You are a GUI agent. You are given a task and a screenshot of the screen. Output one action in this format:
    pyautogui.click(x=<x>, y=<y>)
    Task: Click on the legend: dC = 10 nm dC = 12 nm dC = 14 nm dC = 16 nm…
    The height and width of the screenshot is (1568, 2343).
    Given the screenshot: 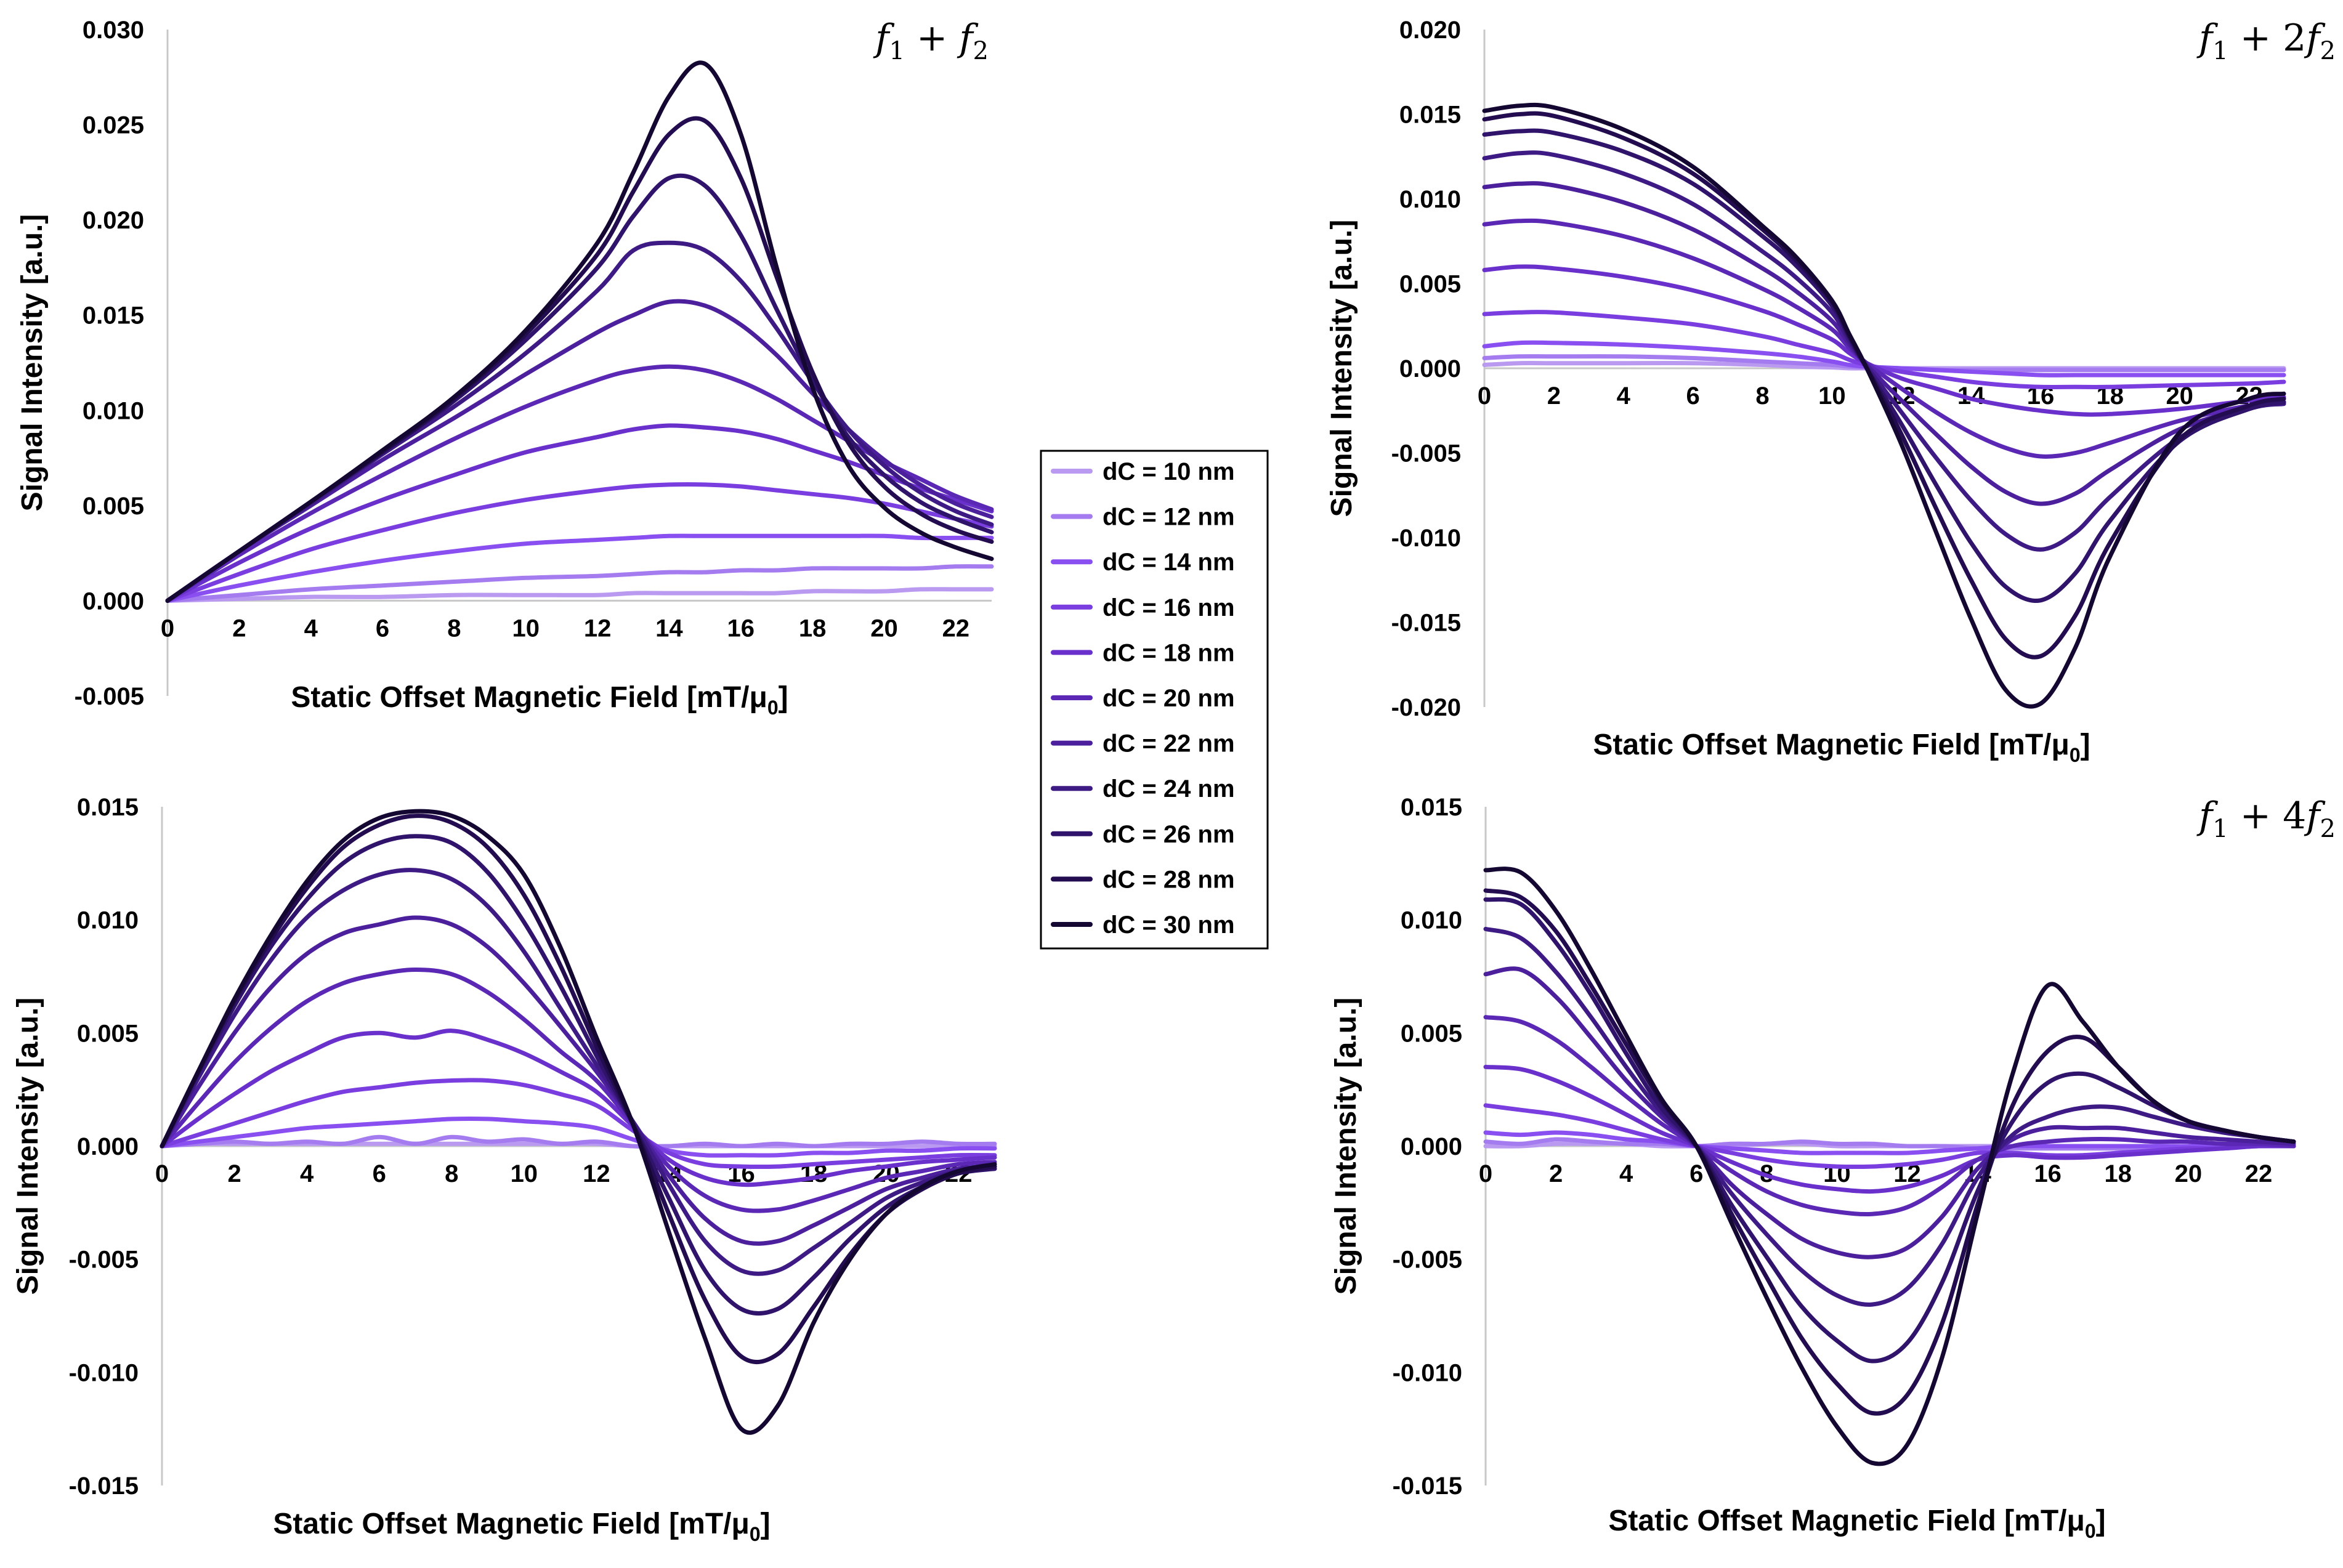 What is the action you would take?
    pyautogui.click(x=1154, y=700)
    